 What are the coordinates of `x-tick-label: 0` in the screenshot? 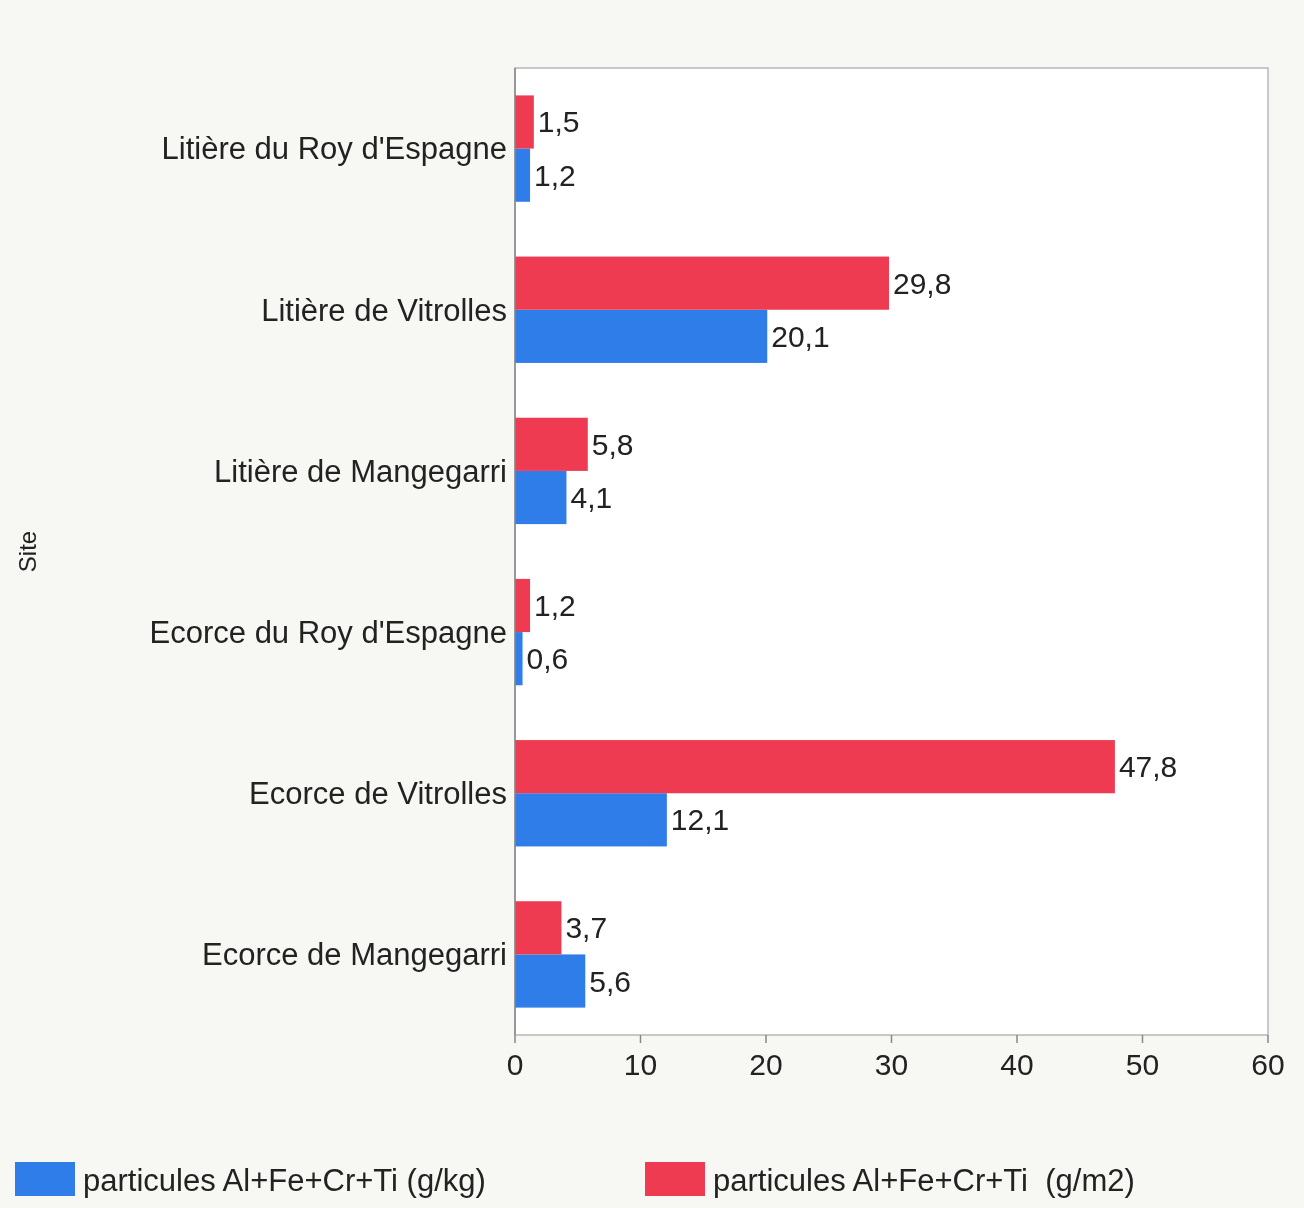 It's located at (515, 1064).